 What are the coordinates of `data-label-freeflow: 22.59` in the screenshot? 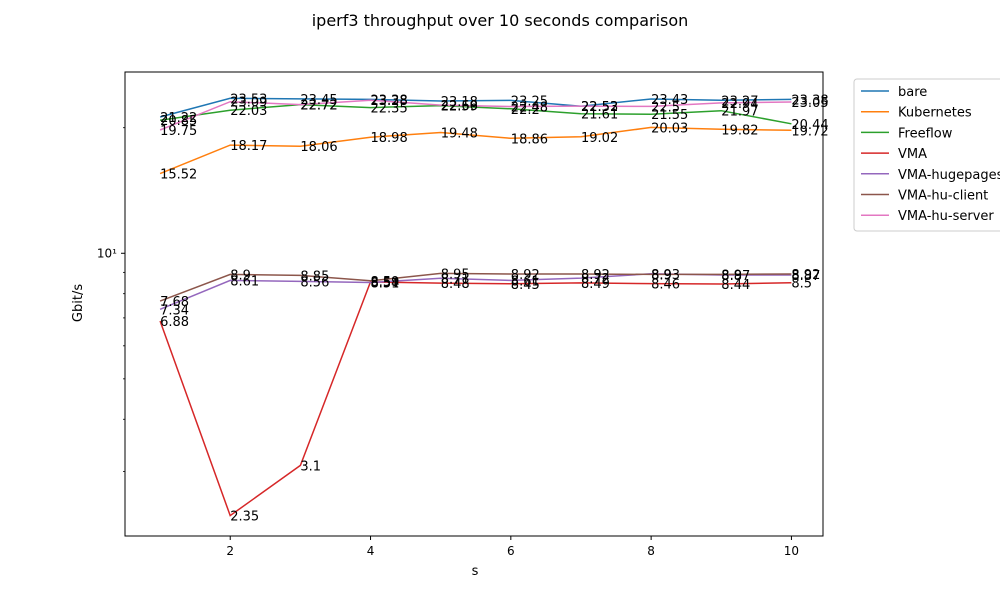 It's located at (459, 107).